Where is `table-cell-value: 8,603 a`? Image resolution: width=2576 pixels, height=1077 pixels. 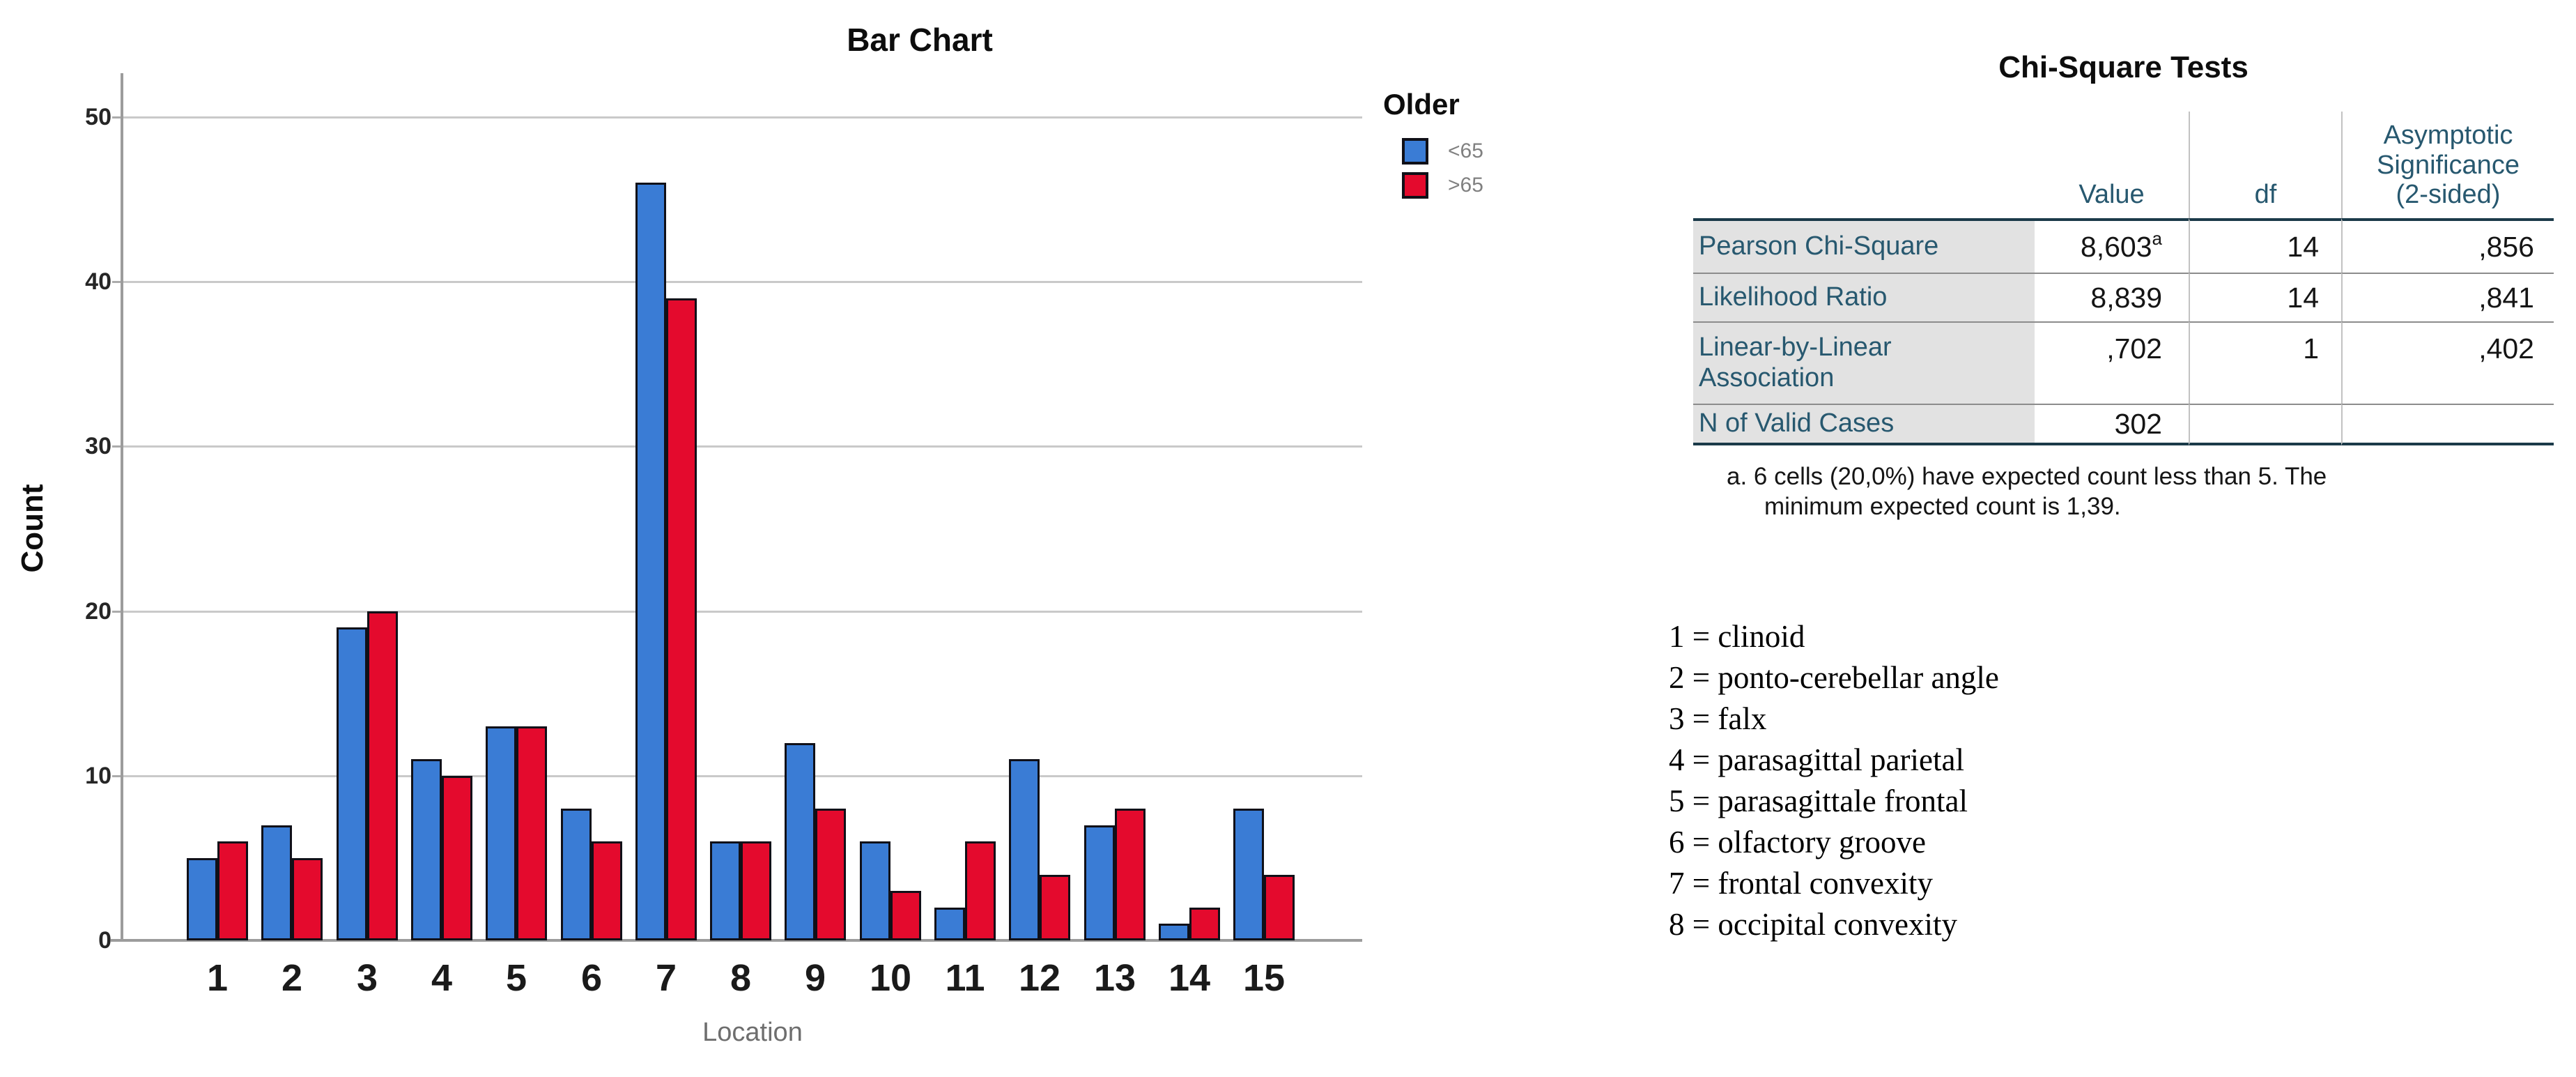
table-cell-value: 8,603 a is located at coordinates (2112, 246).